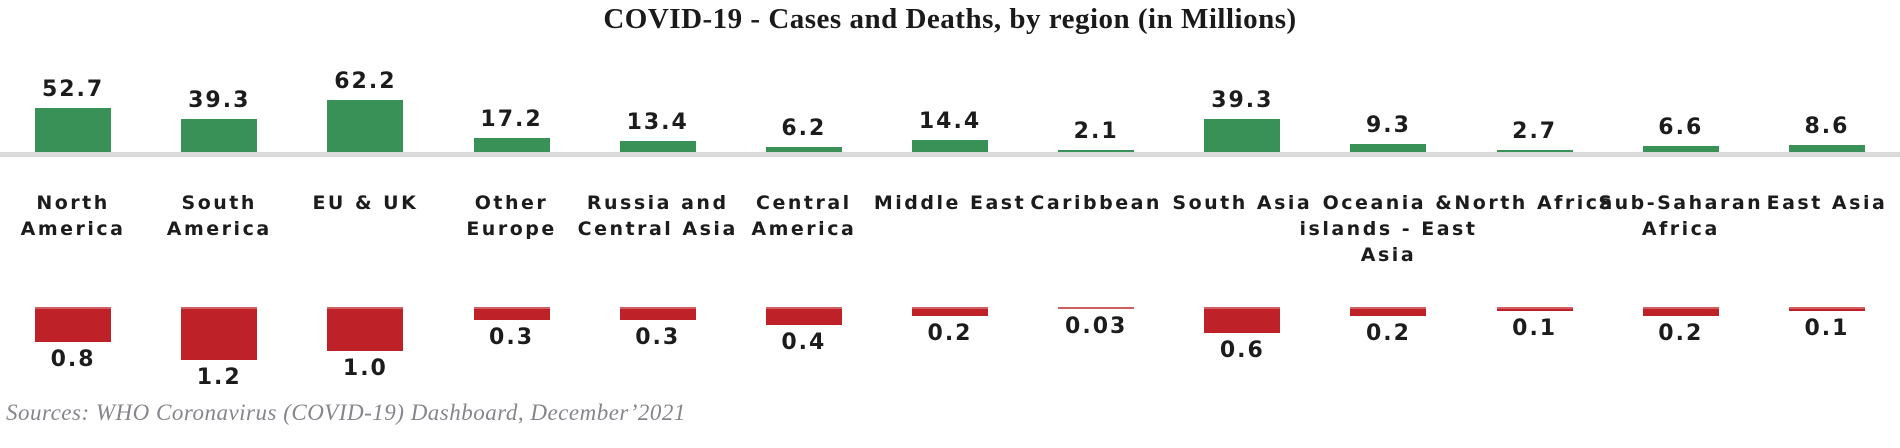 Image resolution: width=1900 pixels, height=448 pixels. I want to click on cases-value-label: 13.4, so click(657, 122).